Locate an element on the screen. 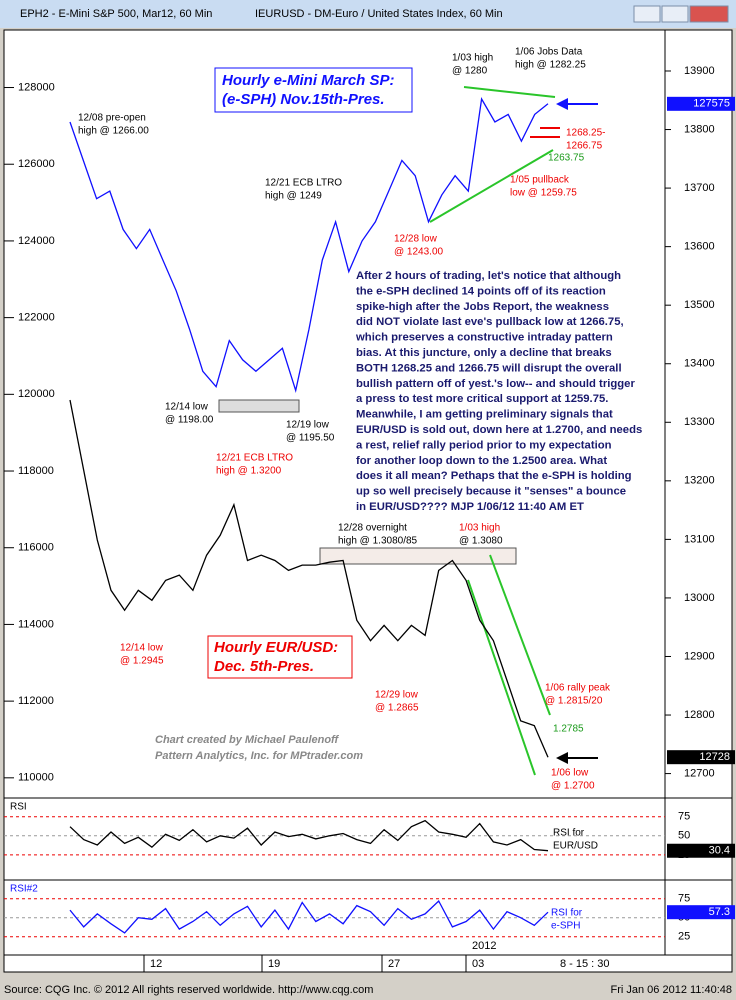  title-bar is located at coordinates (368, 14).